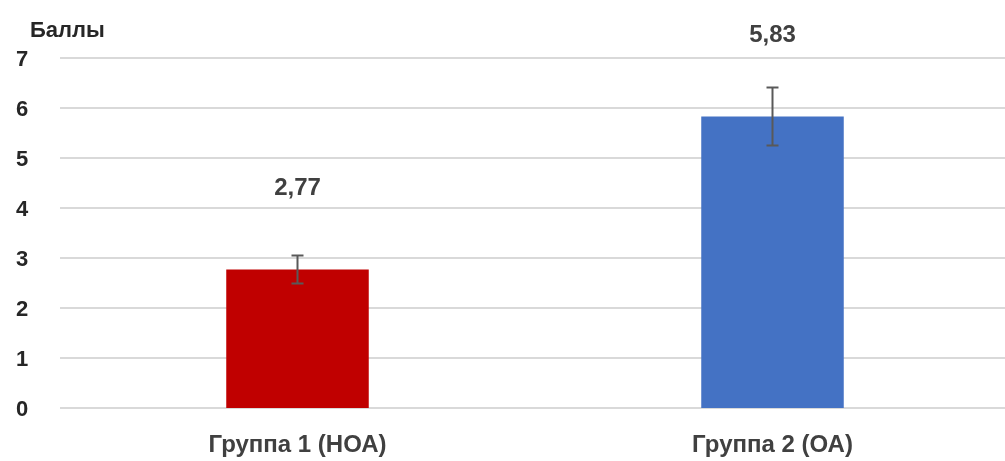 The height and width of the screenshot is (461, 1005). What do you see at coordinates (22, 408) in the screenshot?
I see `y-tick-label: 0` at bounding box center [22, 408].